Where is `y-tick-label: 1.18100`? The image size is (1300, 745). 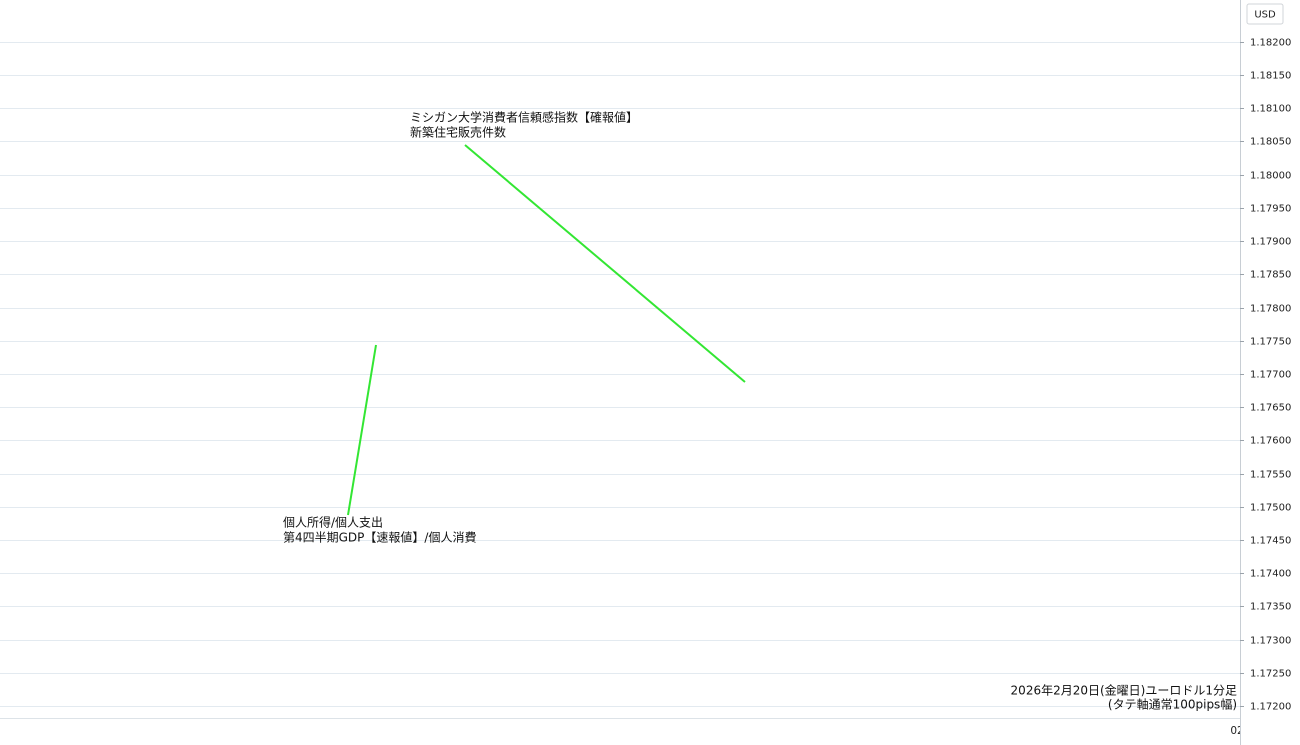
y-tick-label: 1.18100 is located at coordinates (1270, 109).